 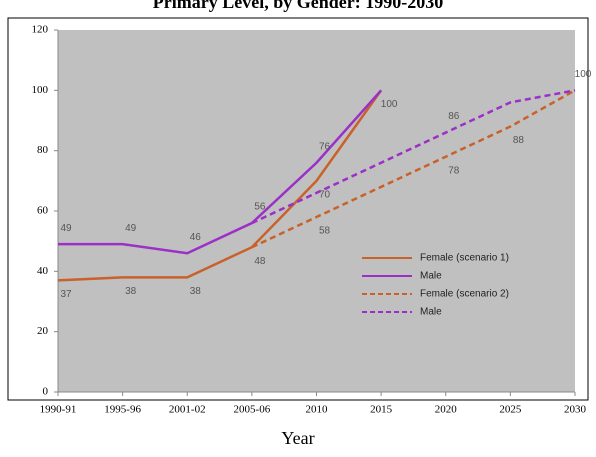 What do you see at coordinates (187, 410) in the screenshot?
I see `x-tick-label: 2001-02` at bounding box center [187, 410].